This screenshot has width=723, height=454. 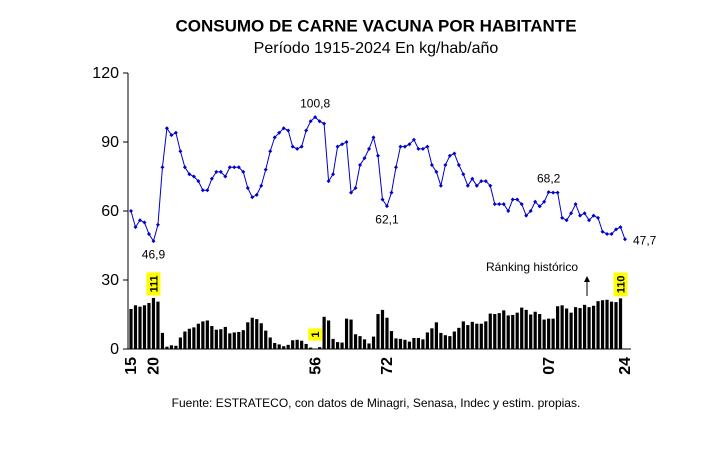 I want to click on bar-label-group: 111, so click(x=153, y=283).